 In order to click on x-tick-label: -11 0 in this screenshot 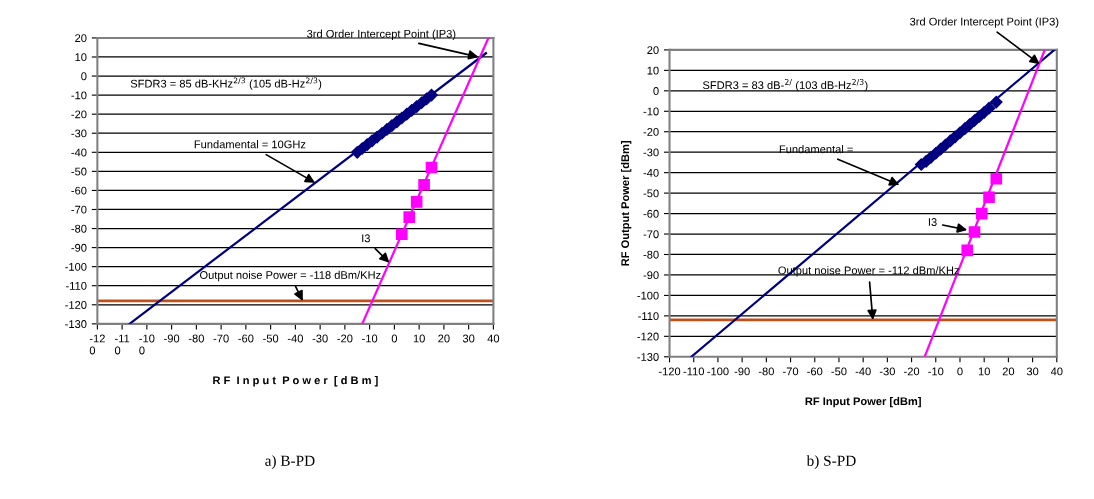, I will do `click(122, 344)`.